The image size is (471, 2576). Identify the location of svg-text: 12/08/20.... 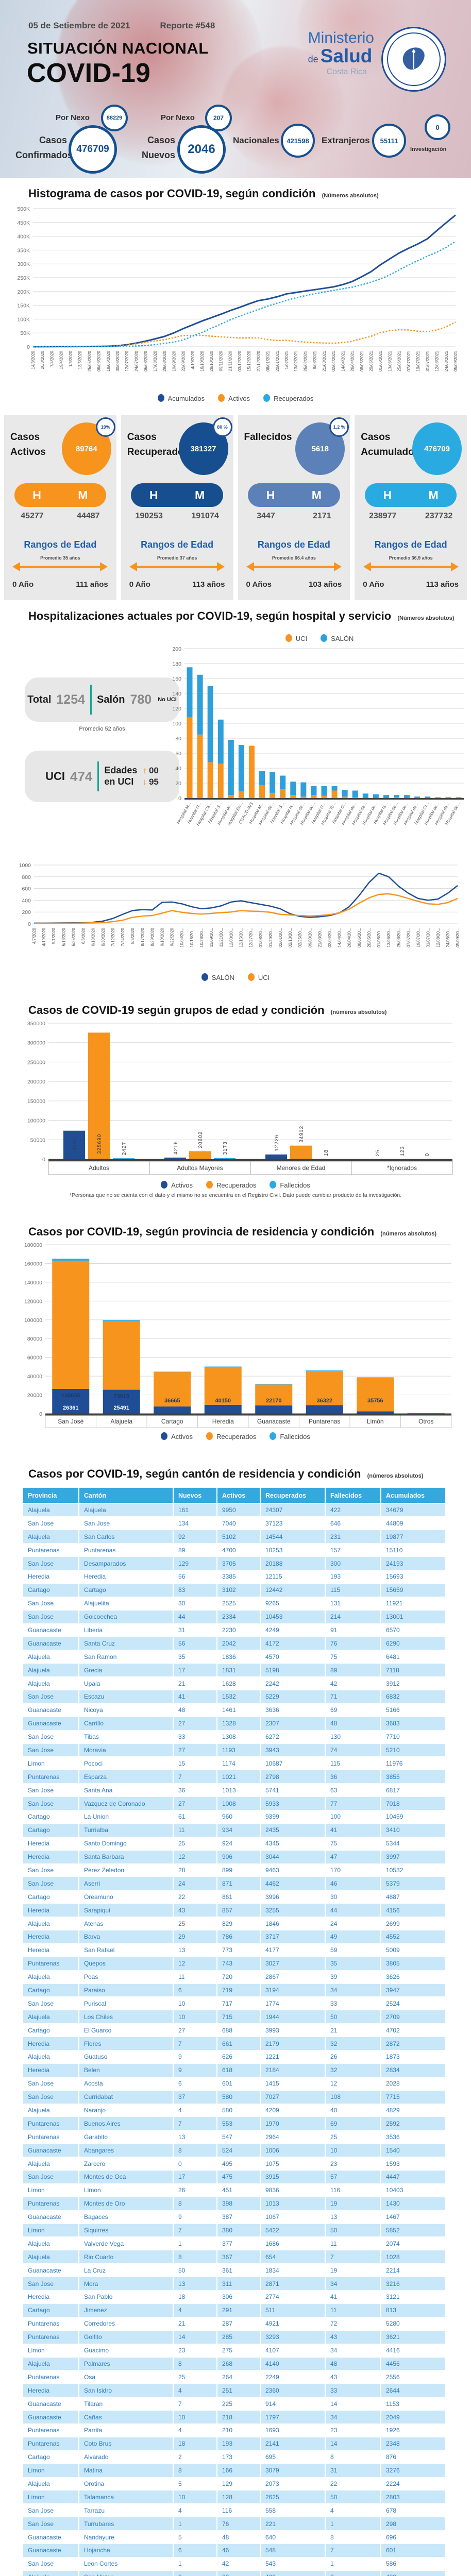
(438, 937).